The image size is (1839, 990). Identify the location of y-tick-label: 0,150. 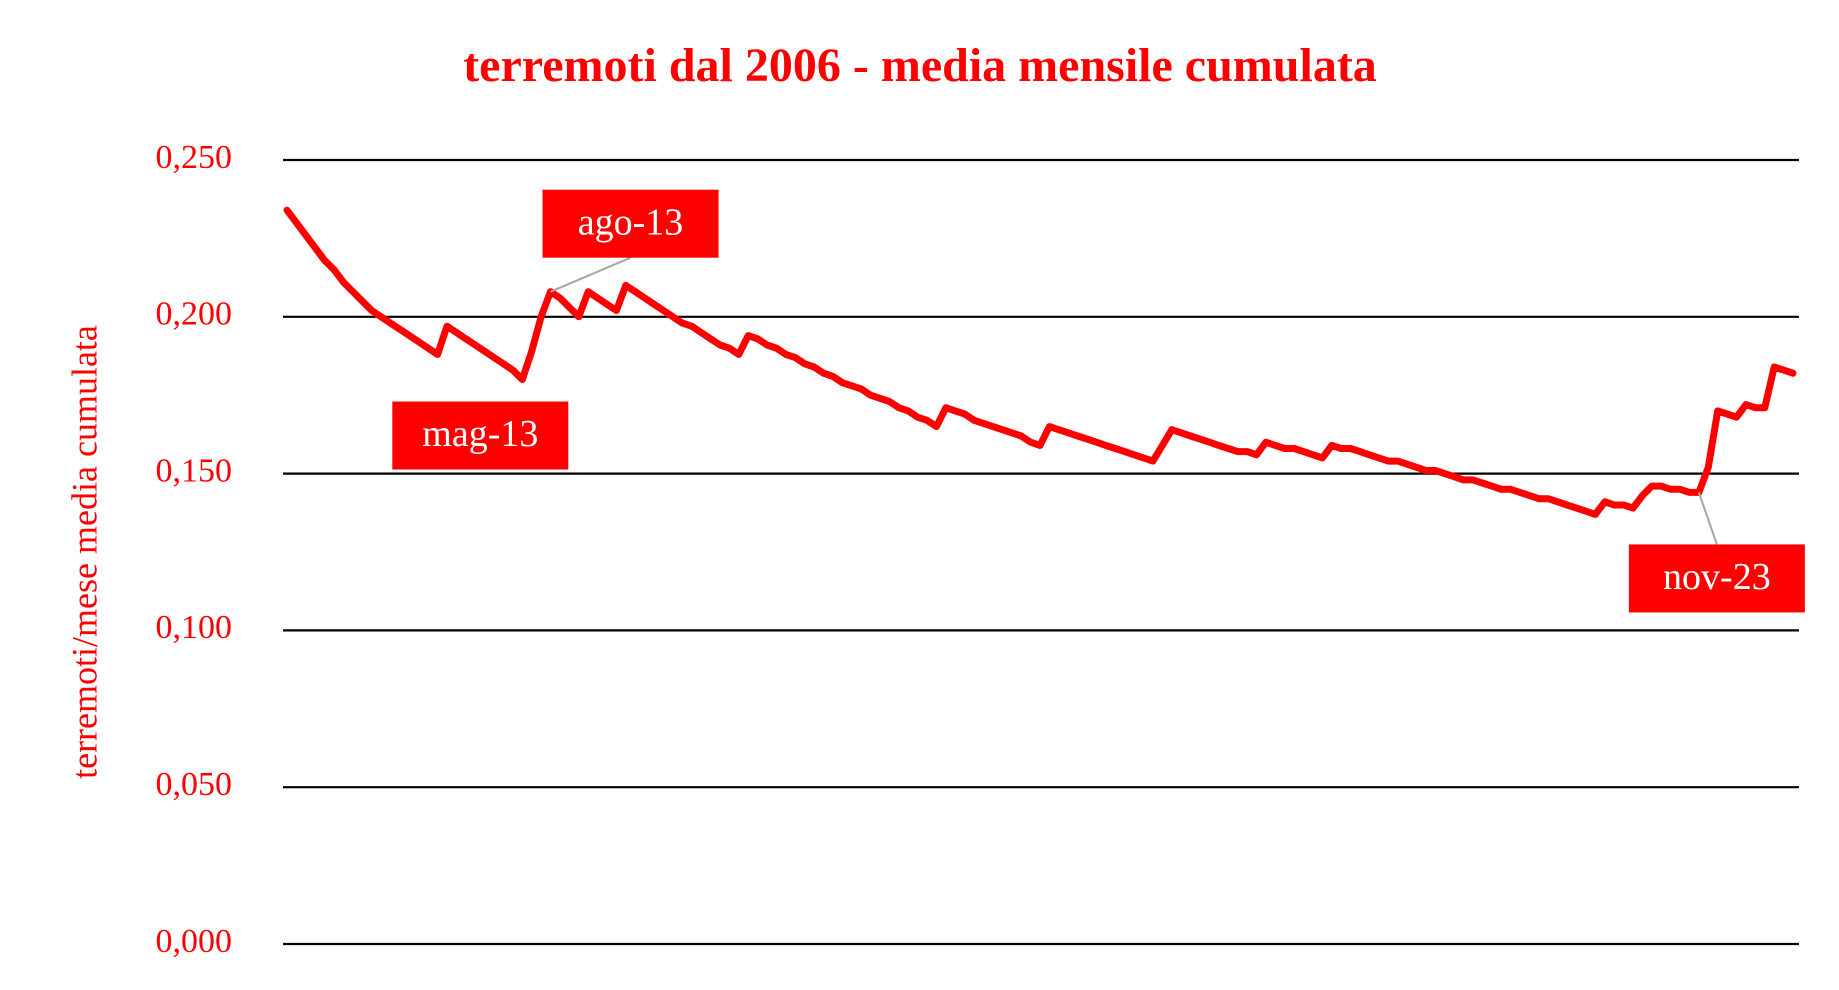
(194, 470).